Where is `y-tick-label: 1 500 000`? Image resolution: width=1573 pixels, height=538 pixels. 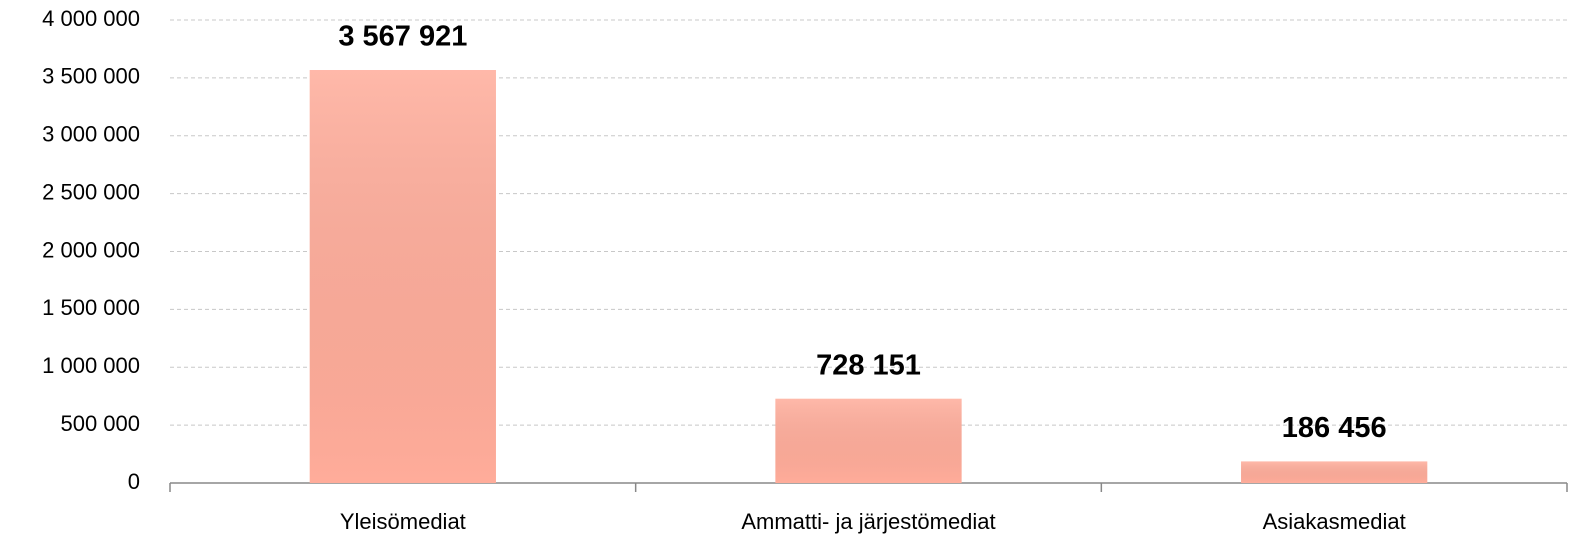 y-tick-label: 1 500 000 is located at coordinates (91, 307).